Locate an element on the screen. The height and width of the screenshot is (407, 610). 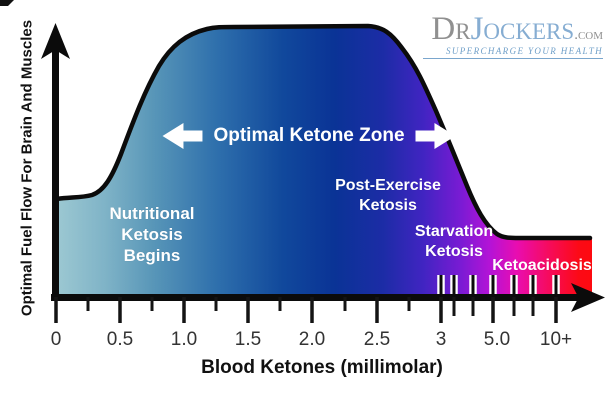
annotation-nutritional-ketosis: Nutritional Ketosis Begins is located at coordinates (152, 234).